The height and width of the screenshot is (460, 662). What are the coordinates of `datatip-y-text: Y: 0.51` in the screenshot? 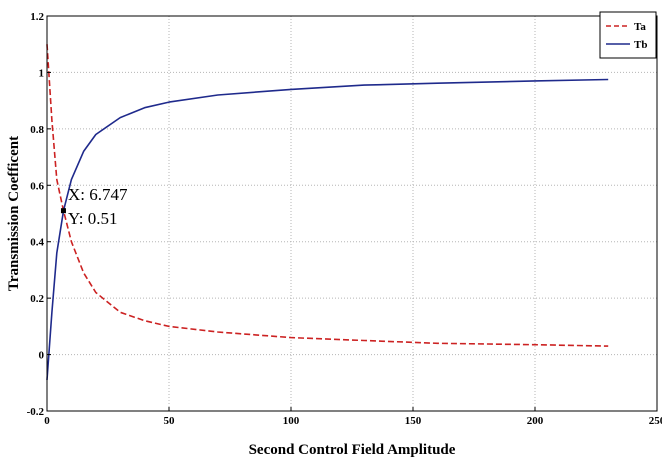 It's located at (92, 218).